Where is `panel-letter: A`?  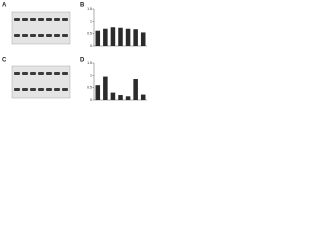 panel-letter: A is located at coordinates (4, 6).